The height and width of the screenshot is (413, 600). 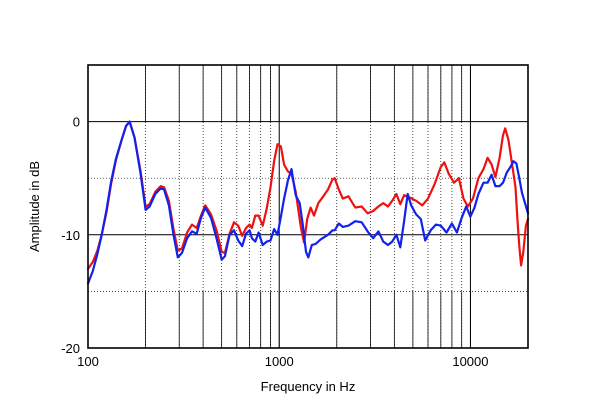 I want to click on x-tick-label: 1000, so click(x=279, y=361).